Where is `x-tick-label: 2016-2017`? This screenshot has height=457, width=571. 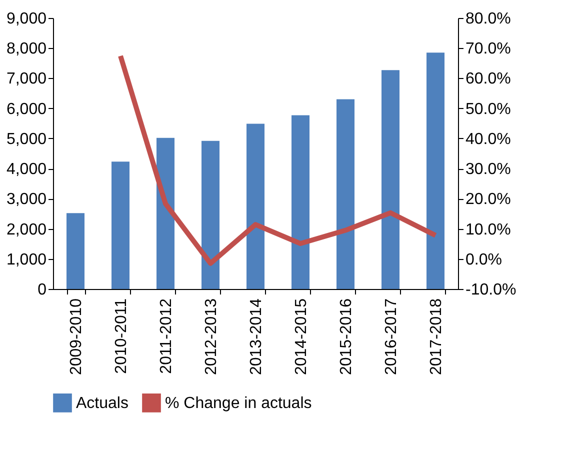
x-tick-label: 2016-2017 is located at coordinates (391, 337).